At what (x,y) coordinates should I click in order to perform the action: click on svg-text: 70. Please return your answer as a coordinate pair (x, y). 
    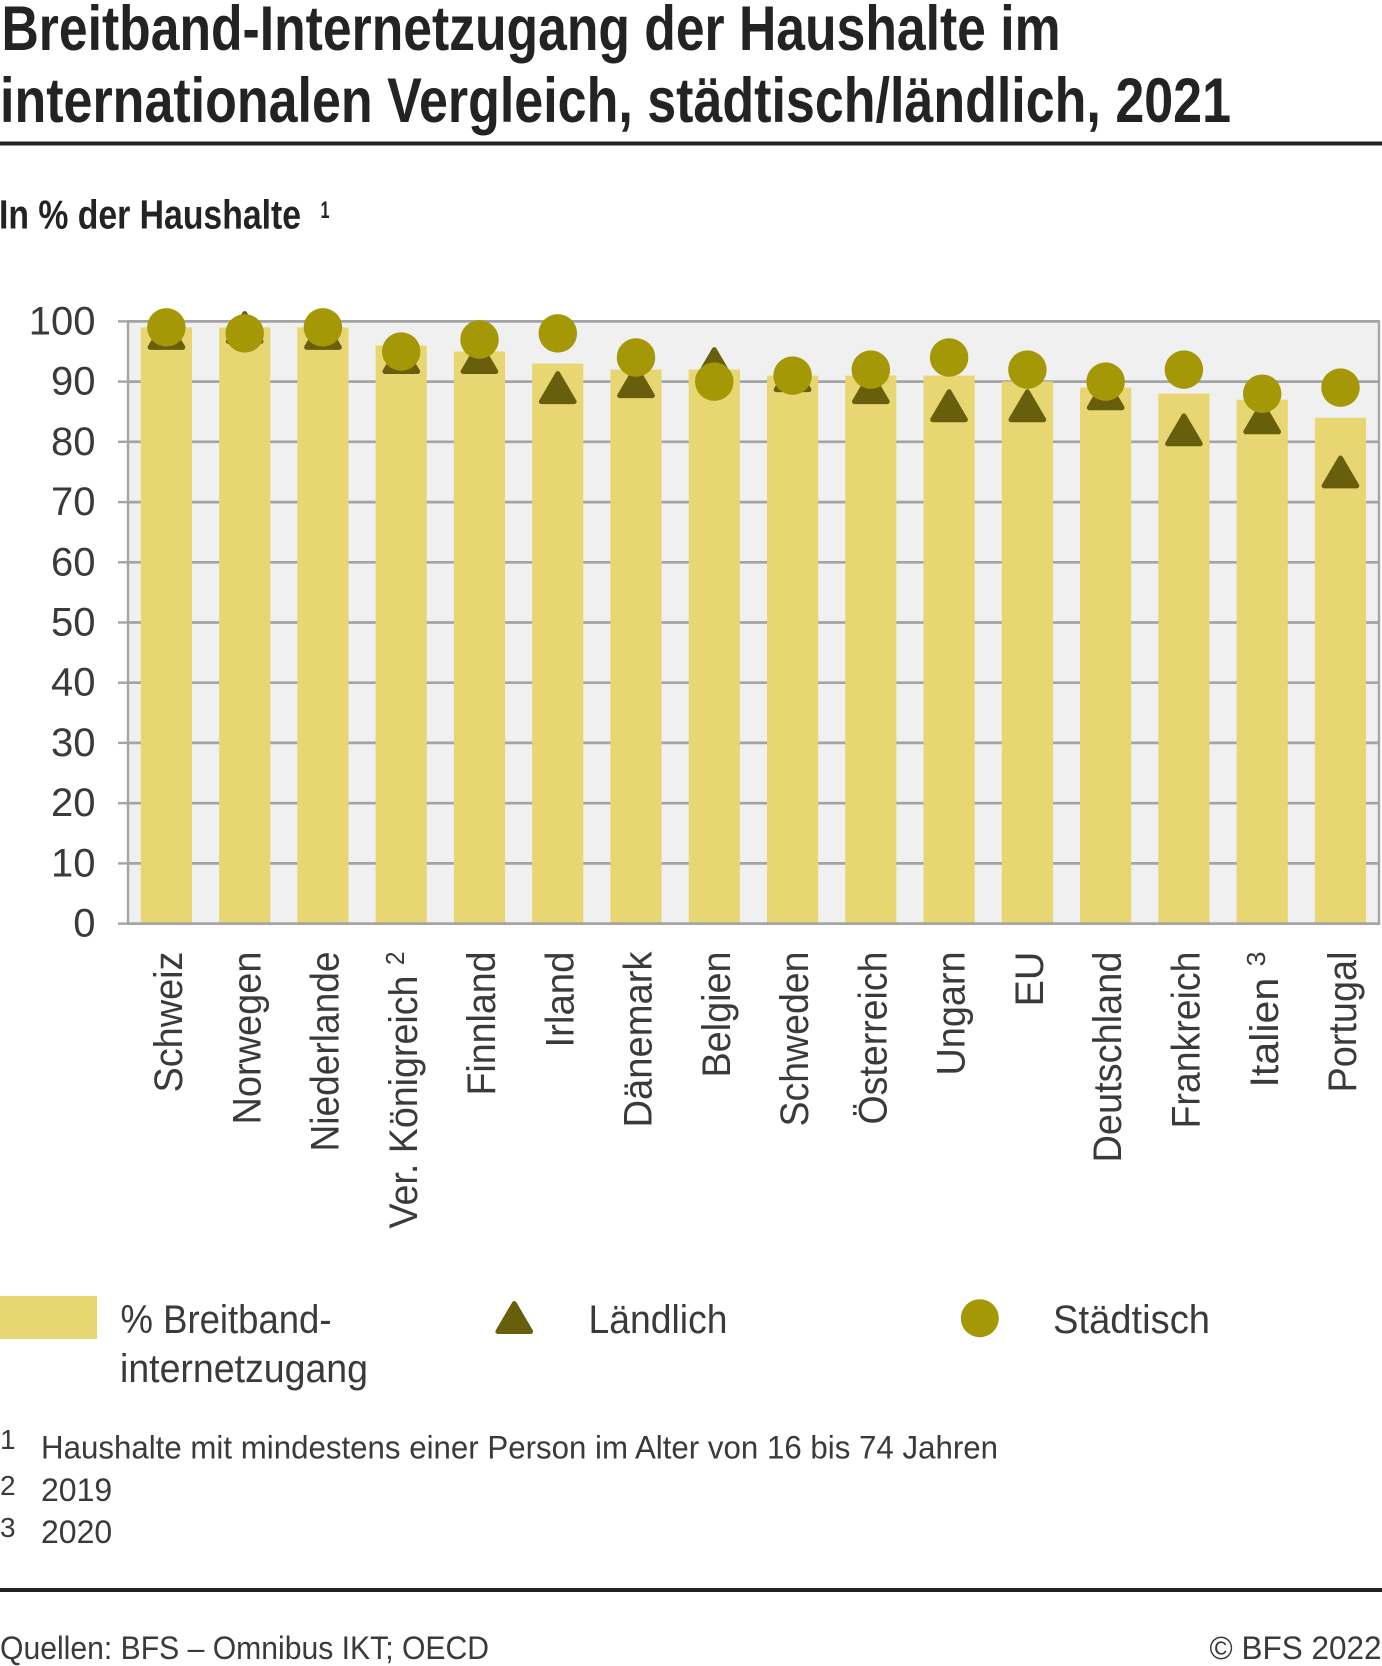
    Looking at the image, I should click on (73, 502).